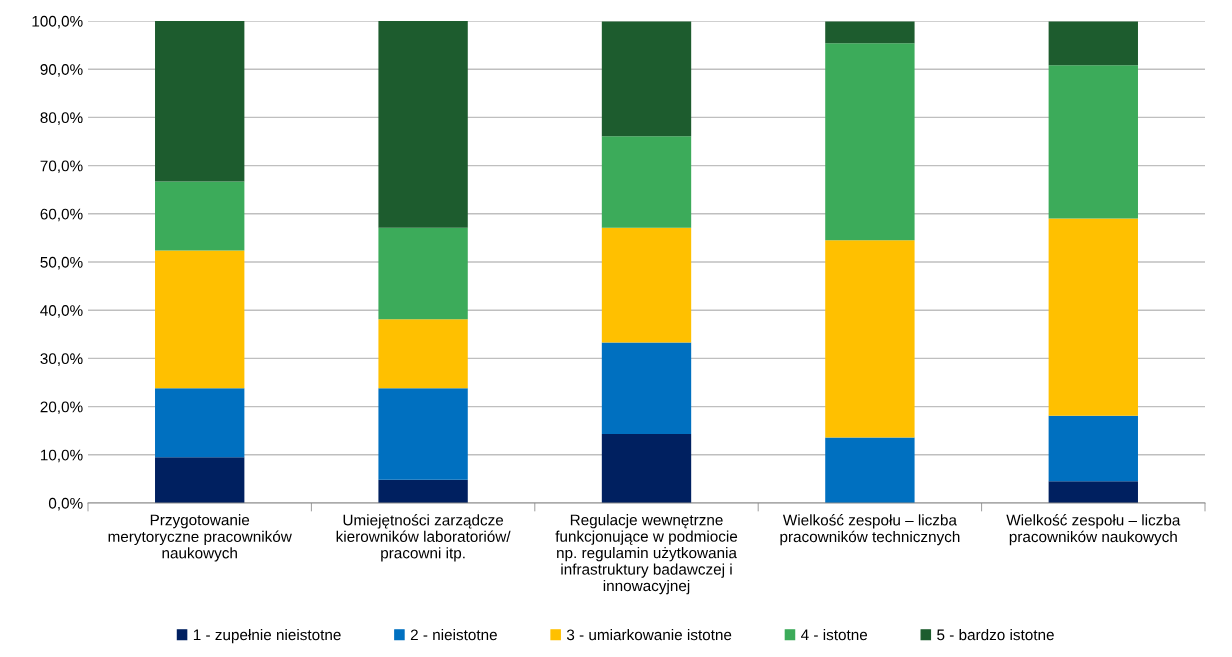 Image resolution: width=1232 pixels, height=657 pixels. Describe the element at coordinates (65, 504) in the screenshot. I see `y-tick-label: 0,0%` at that location.